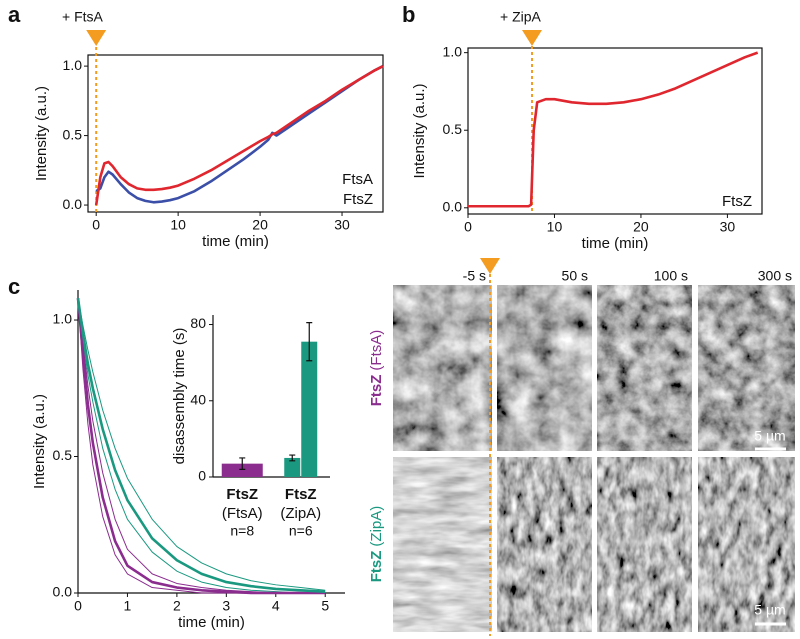  What do you see at coordinates (242, 513) in the screenshot?
I see `category-condition: (FtsA)` at bounding box center [242, 513].